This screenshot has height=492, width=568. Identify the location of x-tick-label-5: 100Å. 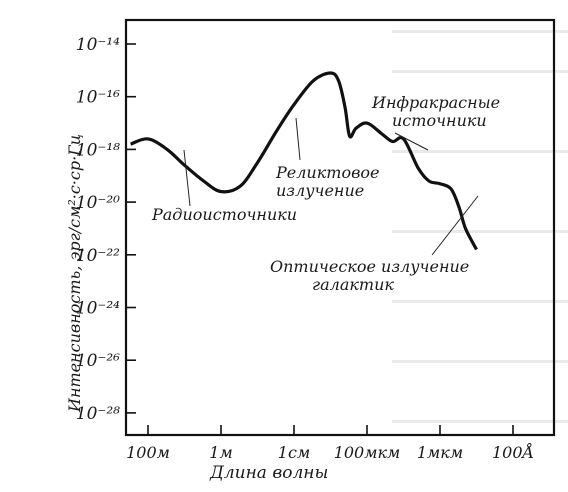
(513, 452).